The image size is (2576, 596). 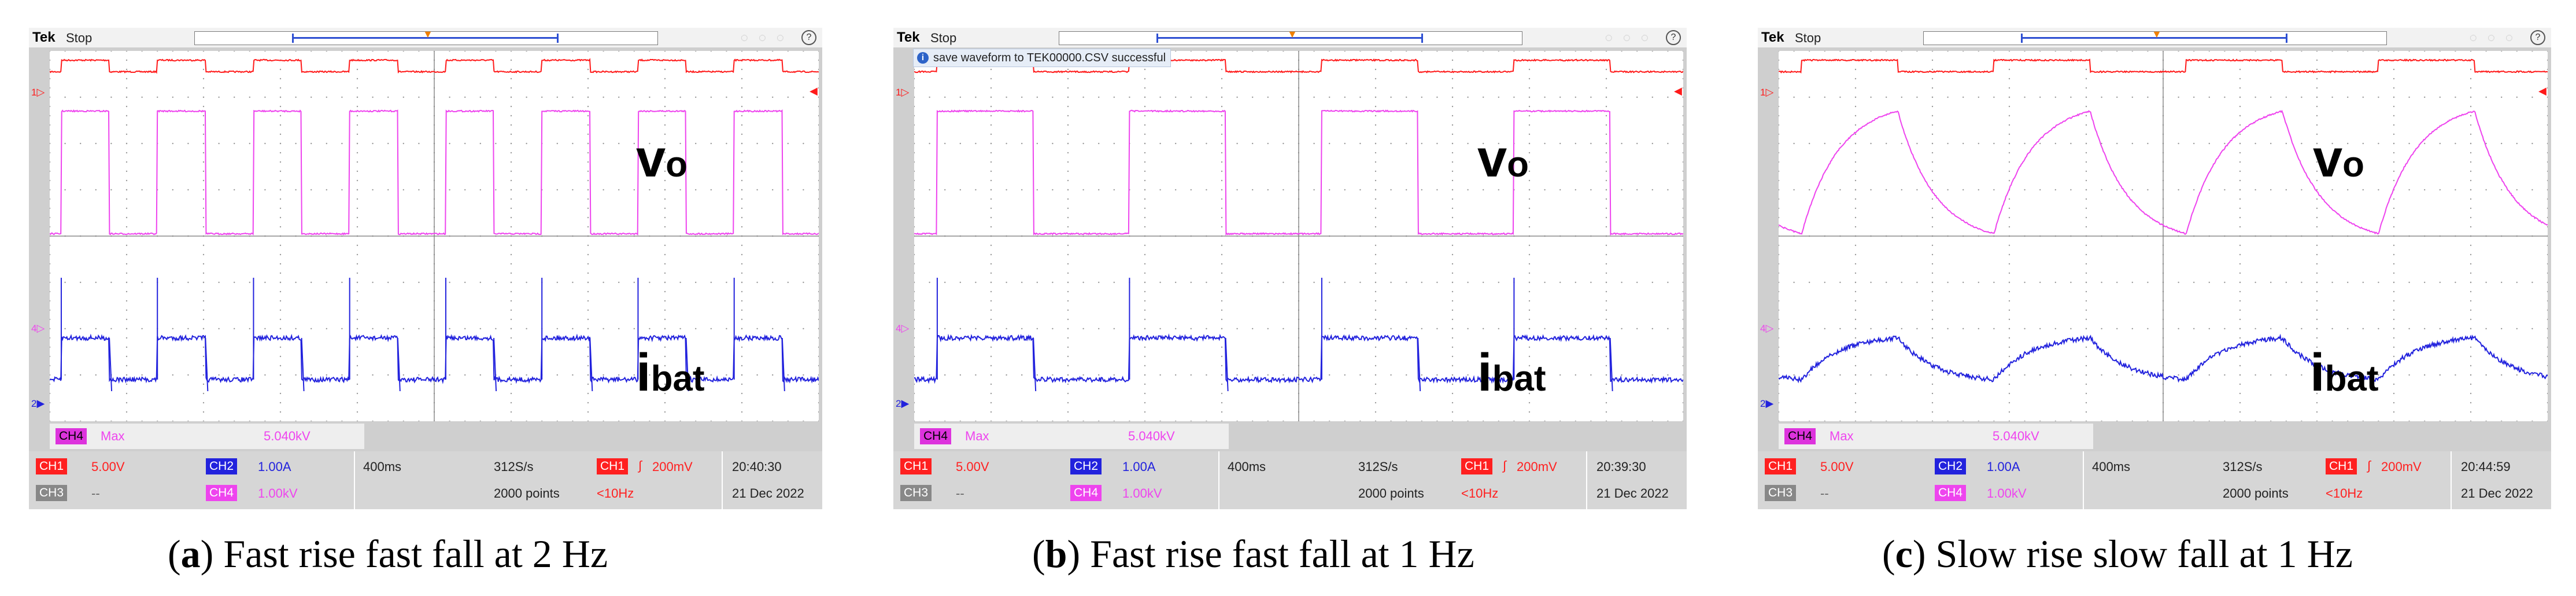 What do you see at coordinates (1298, 172) in the screenshot?
I see `vo-trace` at bounding box center [1298, 172].